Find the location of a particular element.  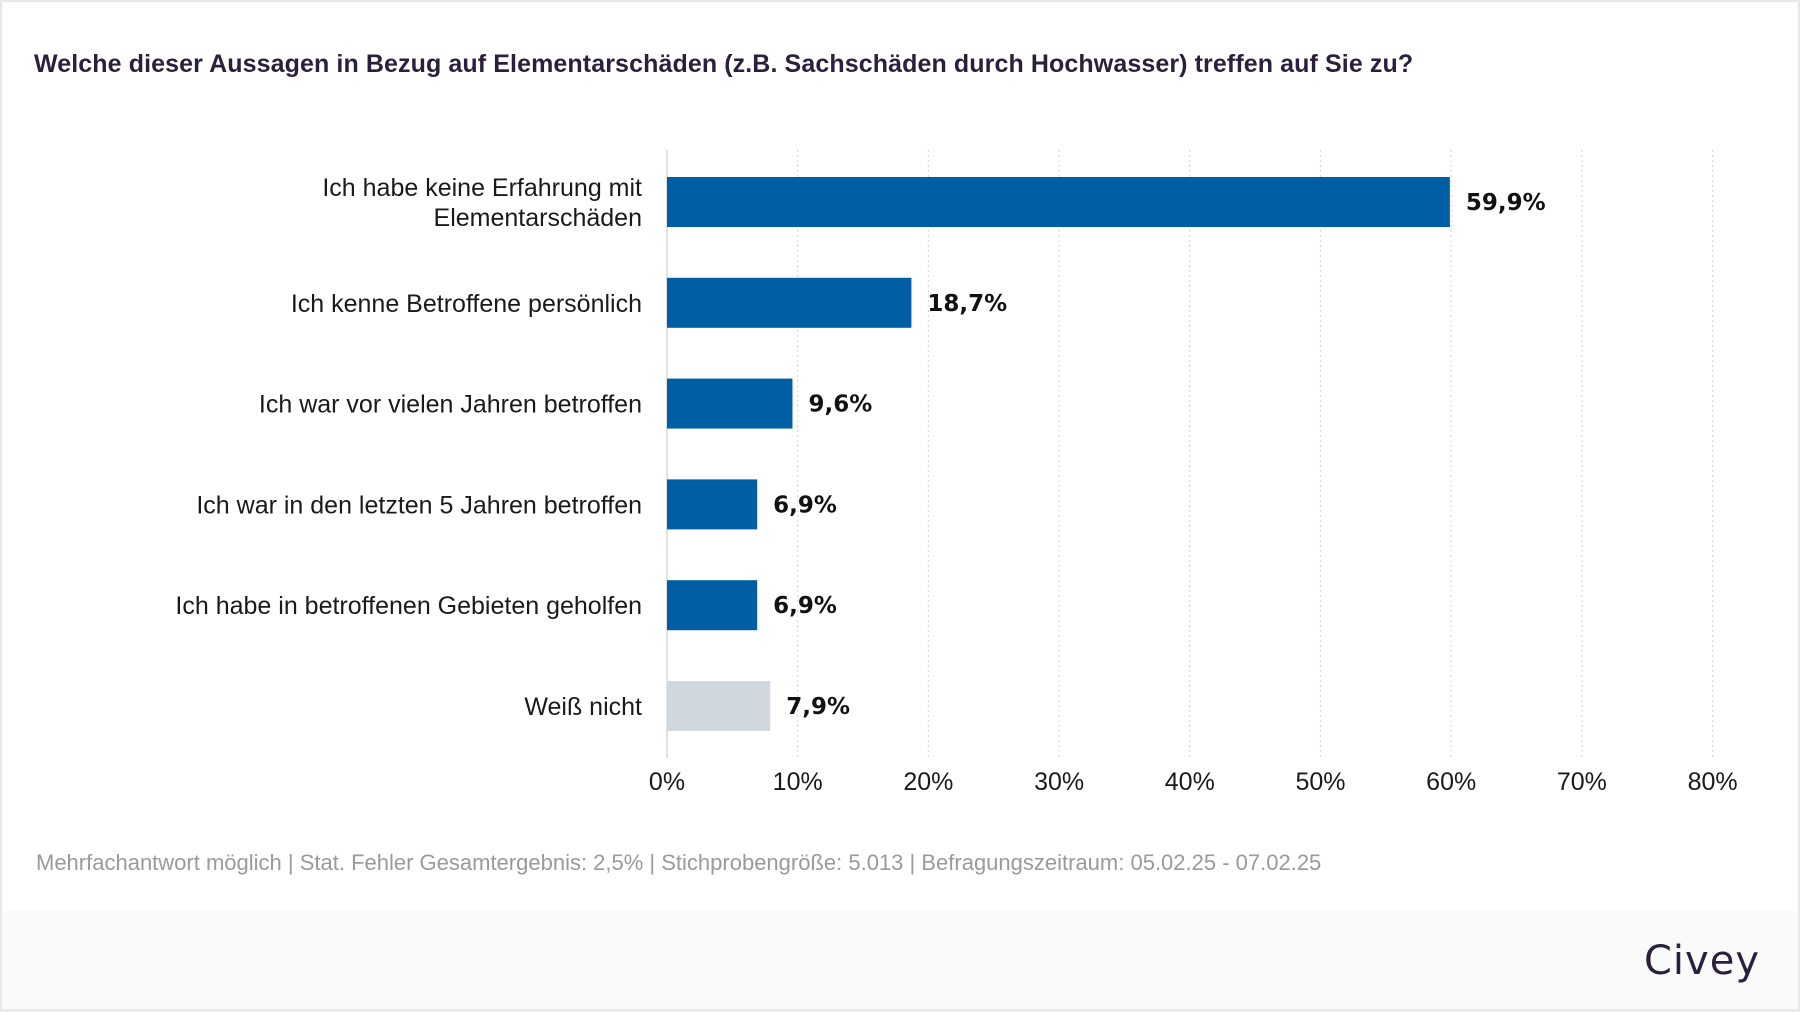

x-tick-label: 70% is located at coordinates (1582, 782).